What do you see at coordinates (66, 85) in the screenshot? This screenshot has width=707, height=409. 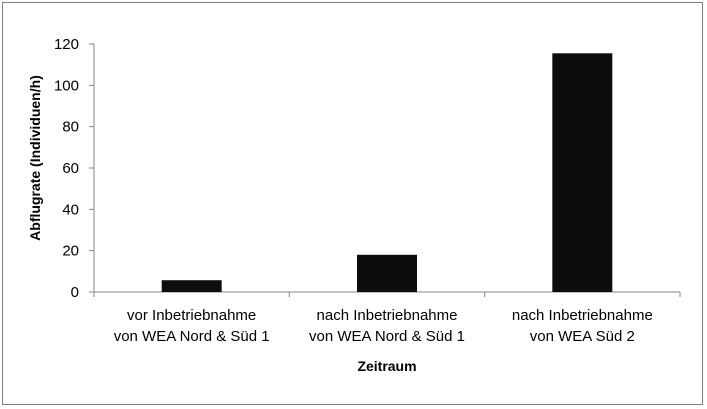 I see `y-tick-label: 100` at bounding box center [66, 85].